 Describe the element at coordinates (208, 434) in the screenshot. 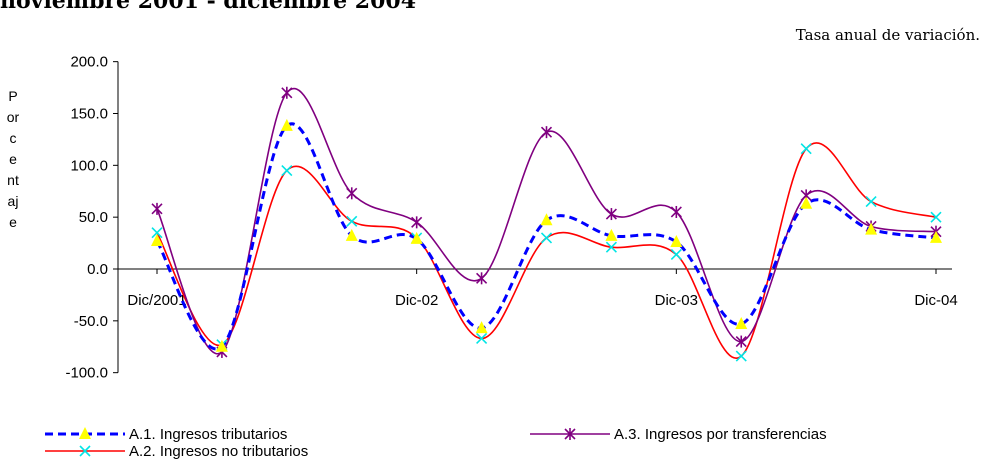

I see `legend-label-1: A.1. Ingresos tributarios` at that location.